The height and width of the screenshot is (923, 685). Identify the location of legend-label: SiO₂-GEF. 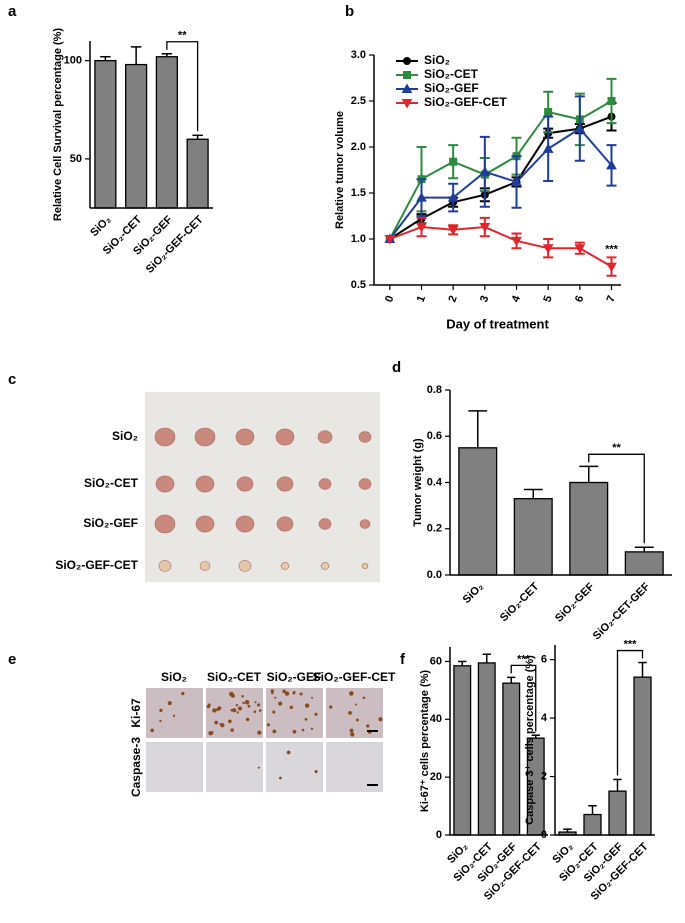
(451, 88).